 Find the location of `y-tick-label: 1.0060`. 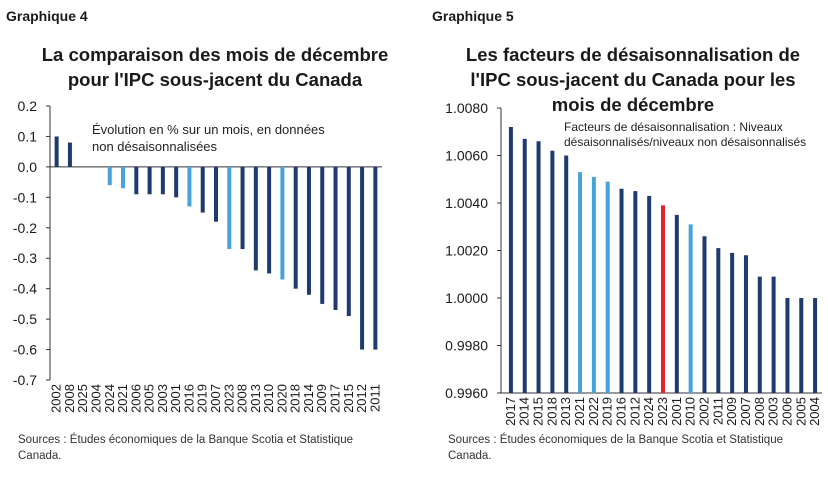

y-tick-label: 1.0060 is located at coordinates (466, 156).